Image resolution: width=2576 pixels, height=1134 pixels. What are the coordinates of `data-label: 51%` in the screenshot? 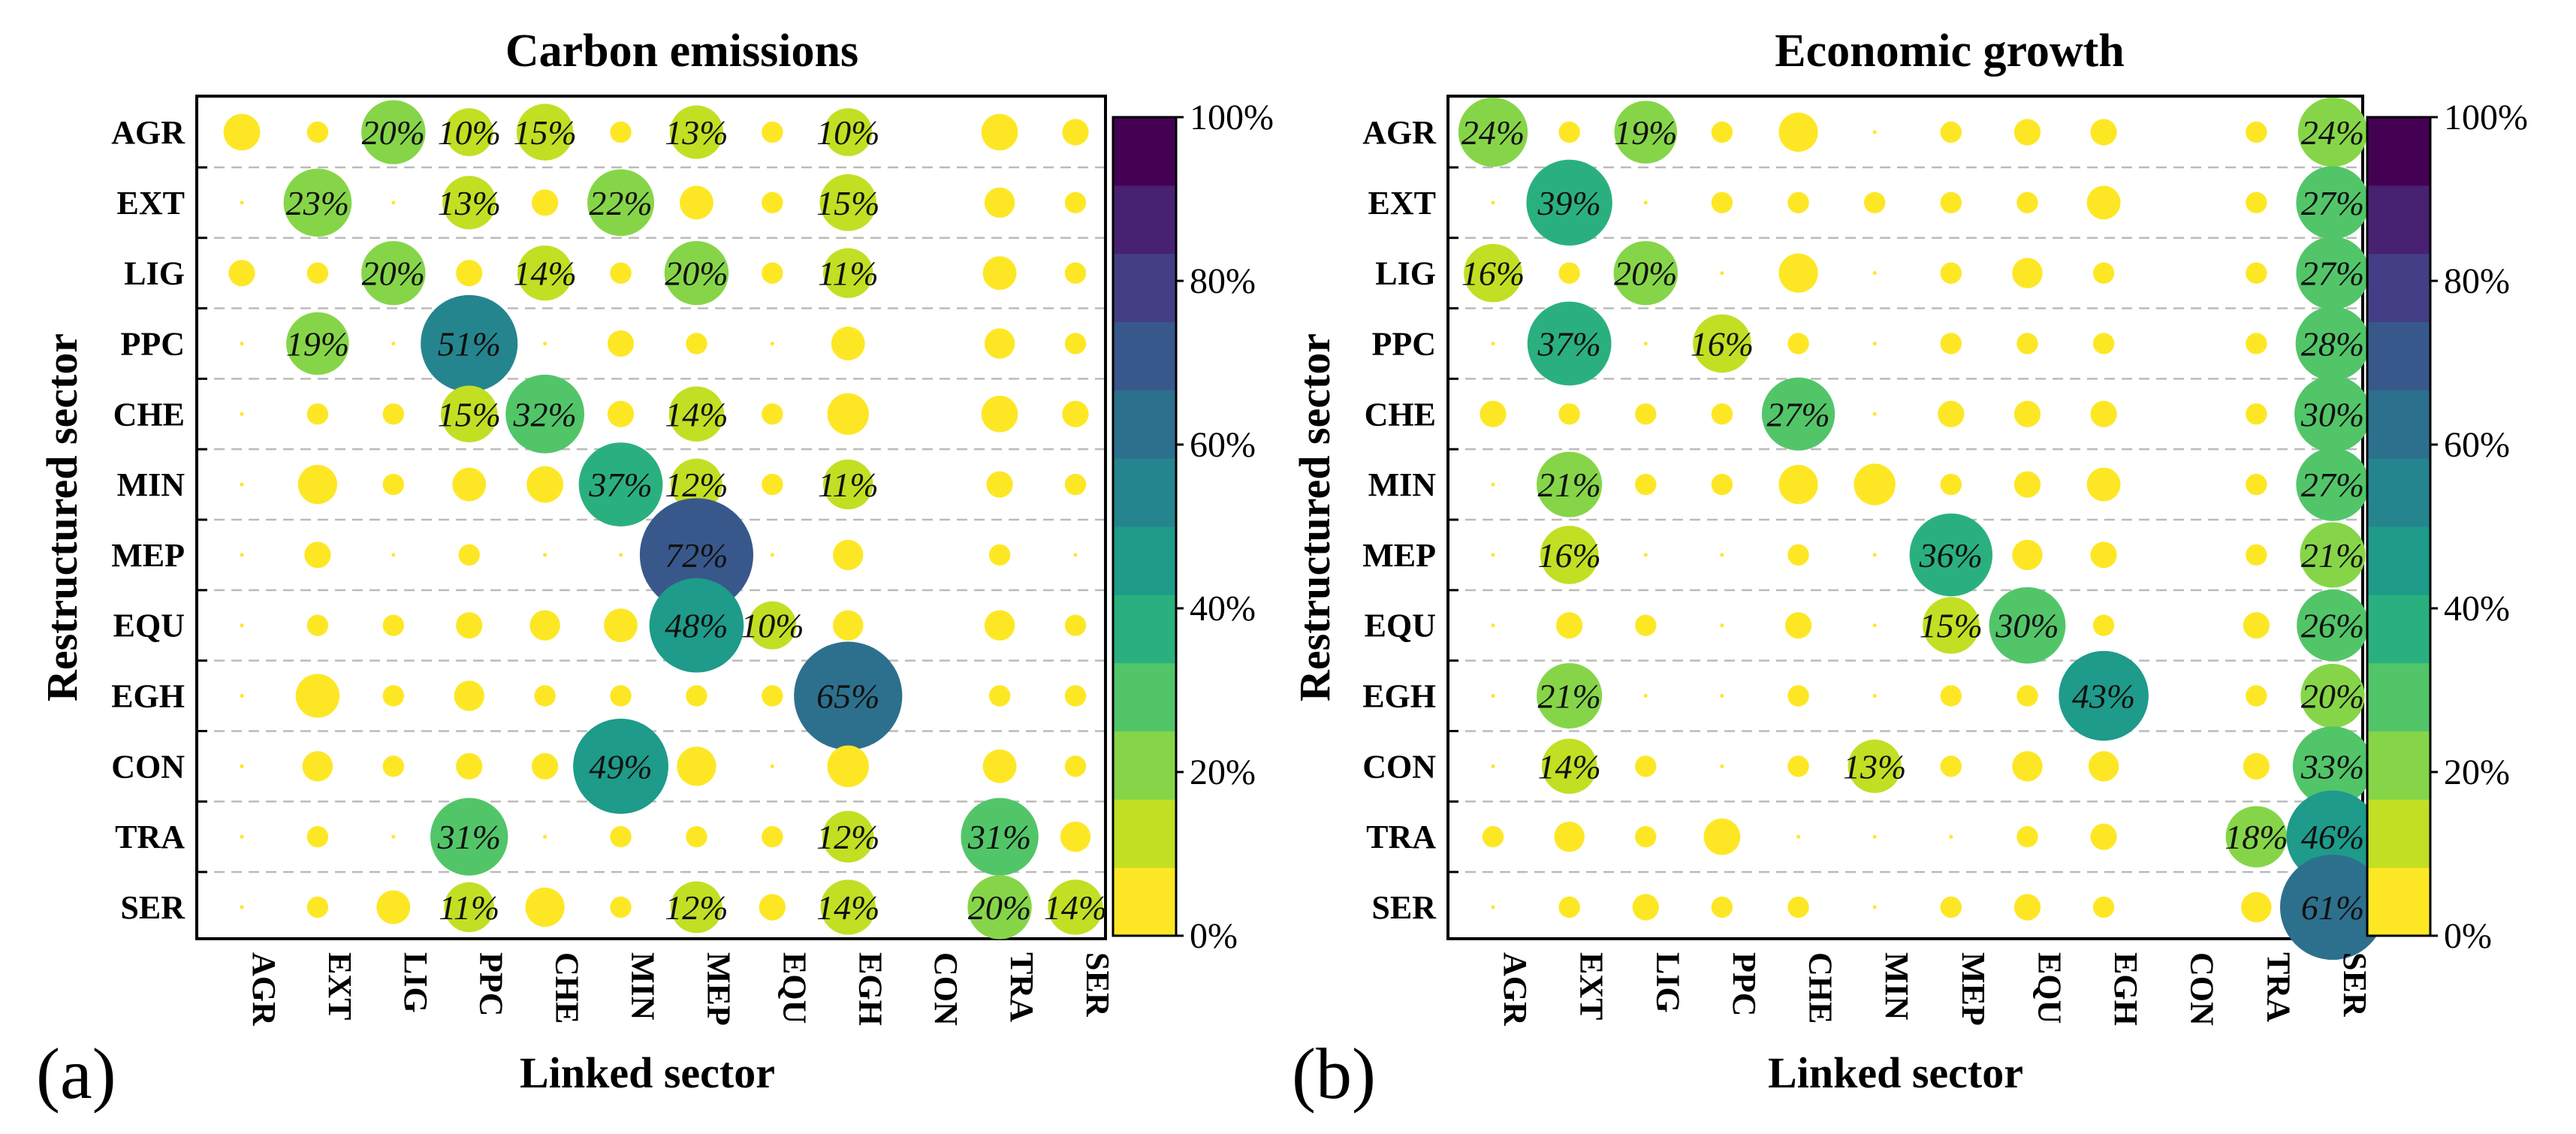 It's located at (469, 343).